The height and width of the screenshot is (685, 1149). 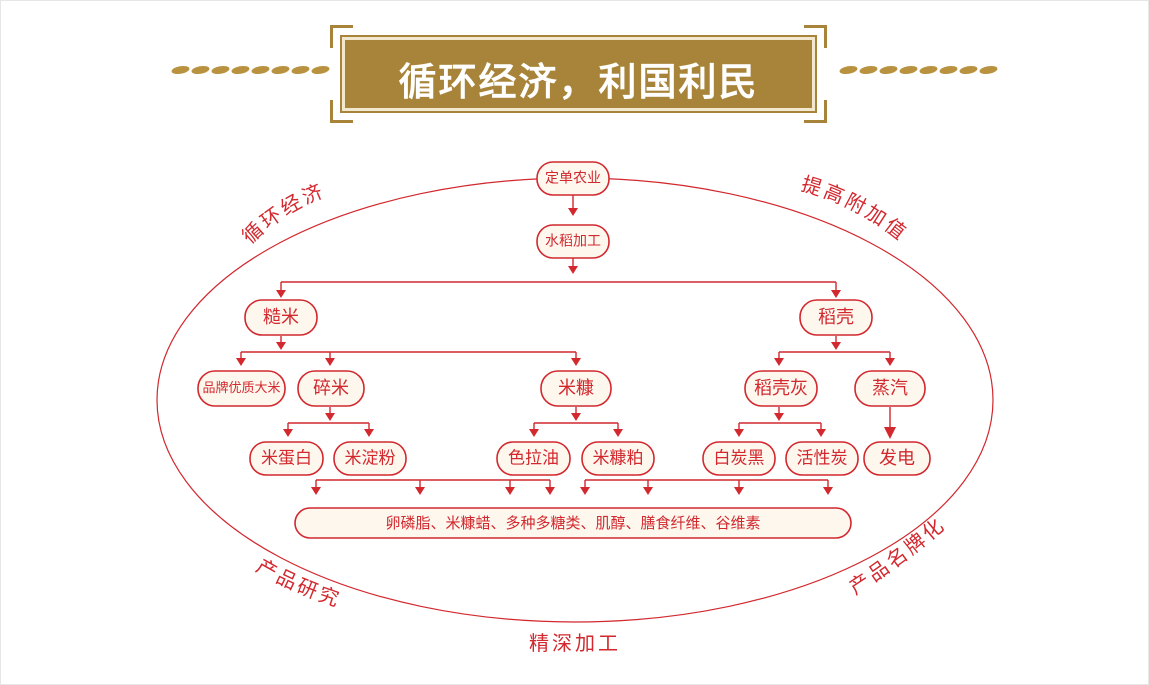 I want to click on node-rice-husk: 稻壳, so click(x=836, y=317).